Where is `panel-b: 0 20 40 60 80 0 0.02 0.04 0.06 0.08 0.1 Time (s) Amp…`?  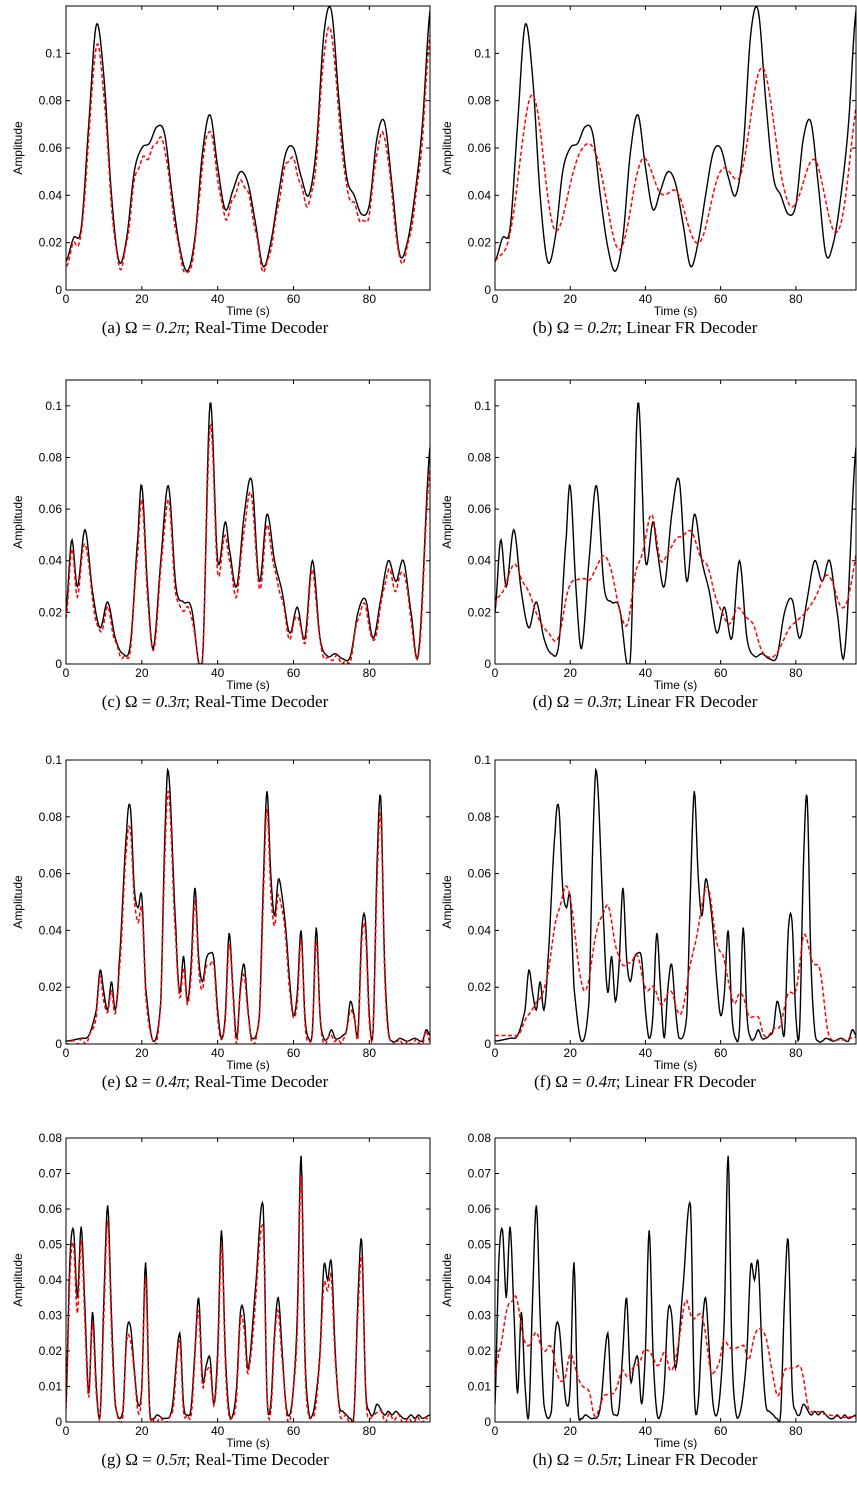 panel-b: 0 20 40 60 80 0 0.02 0.04 0.06 0.08 0.1 Time (s) Amp… is located at coordinates (648, 171).